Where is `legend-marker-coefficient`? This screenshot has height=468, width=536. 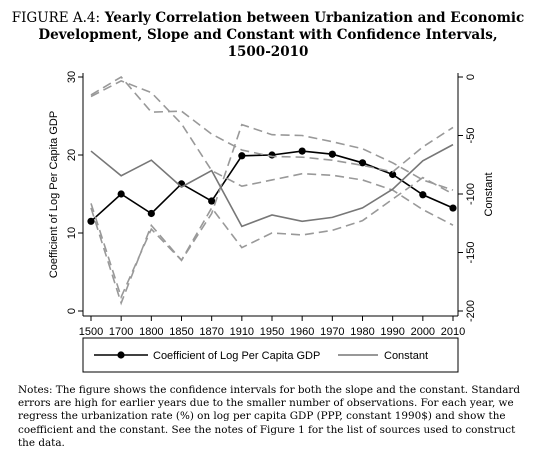
legend-marker-coefficient is located at coordinates (121, 355).